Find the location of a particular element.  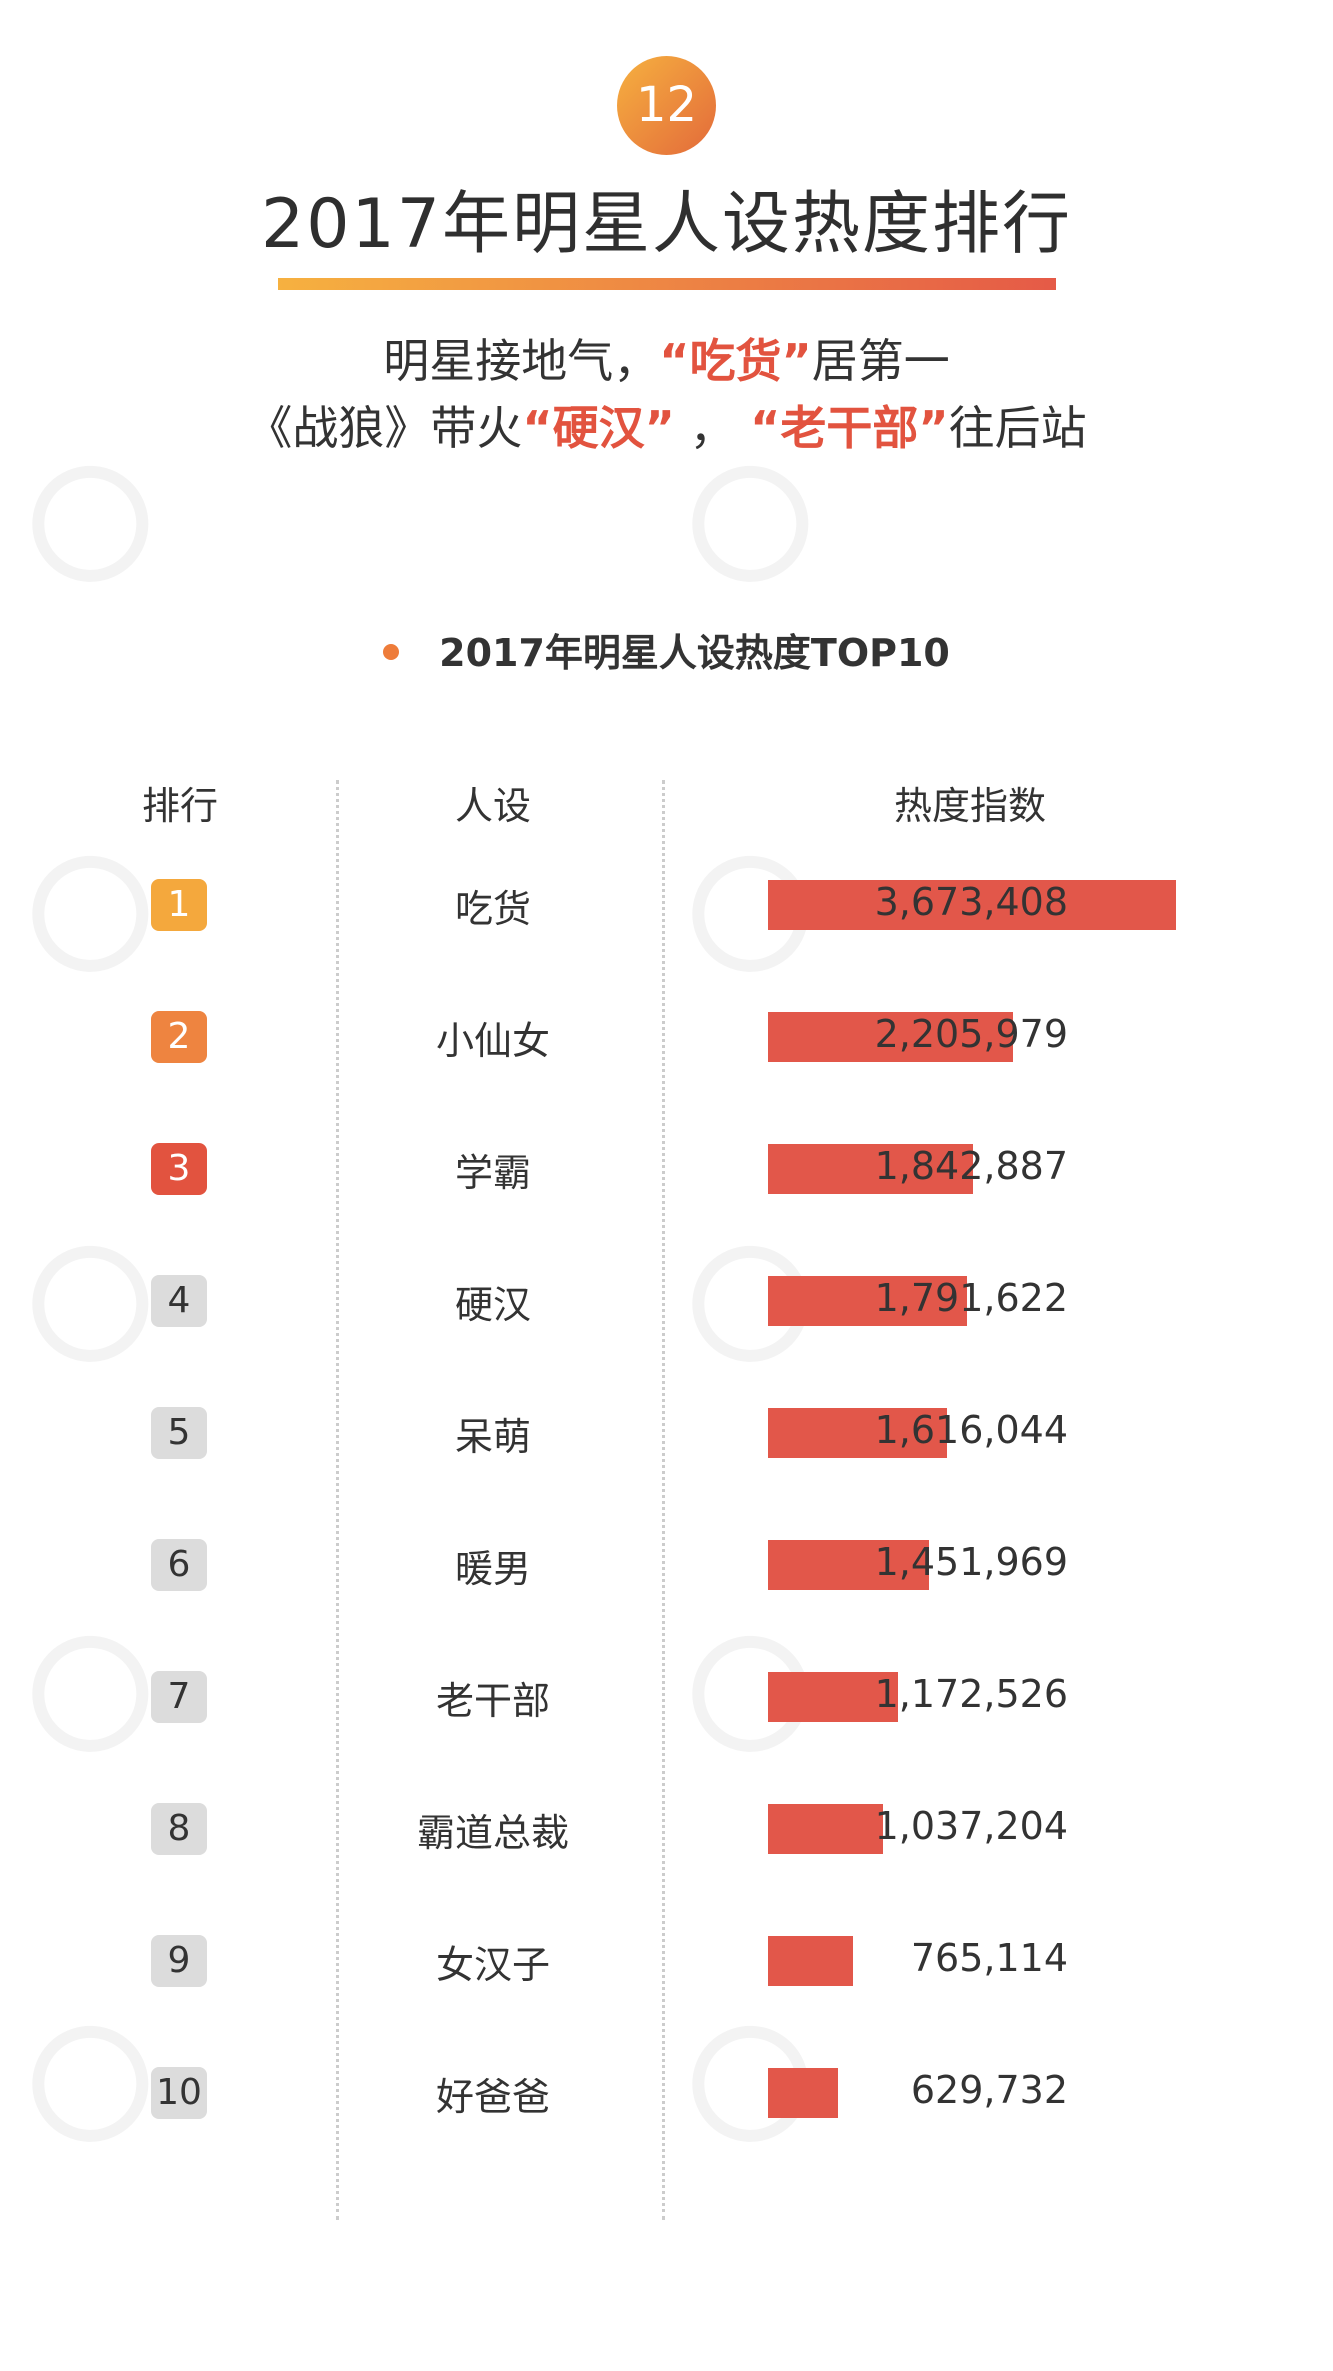

rank-badge: 6 is located at coordinates (179, 1565).